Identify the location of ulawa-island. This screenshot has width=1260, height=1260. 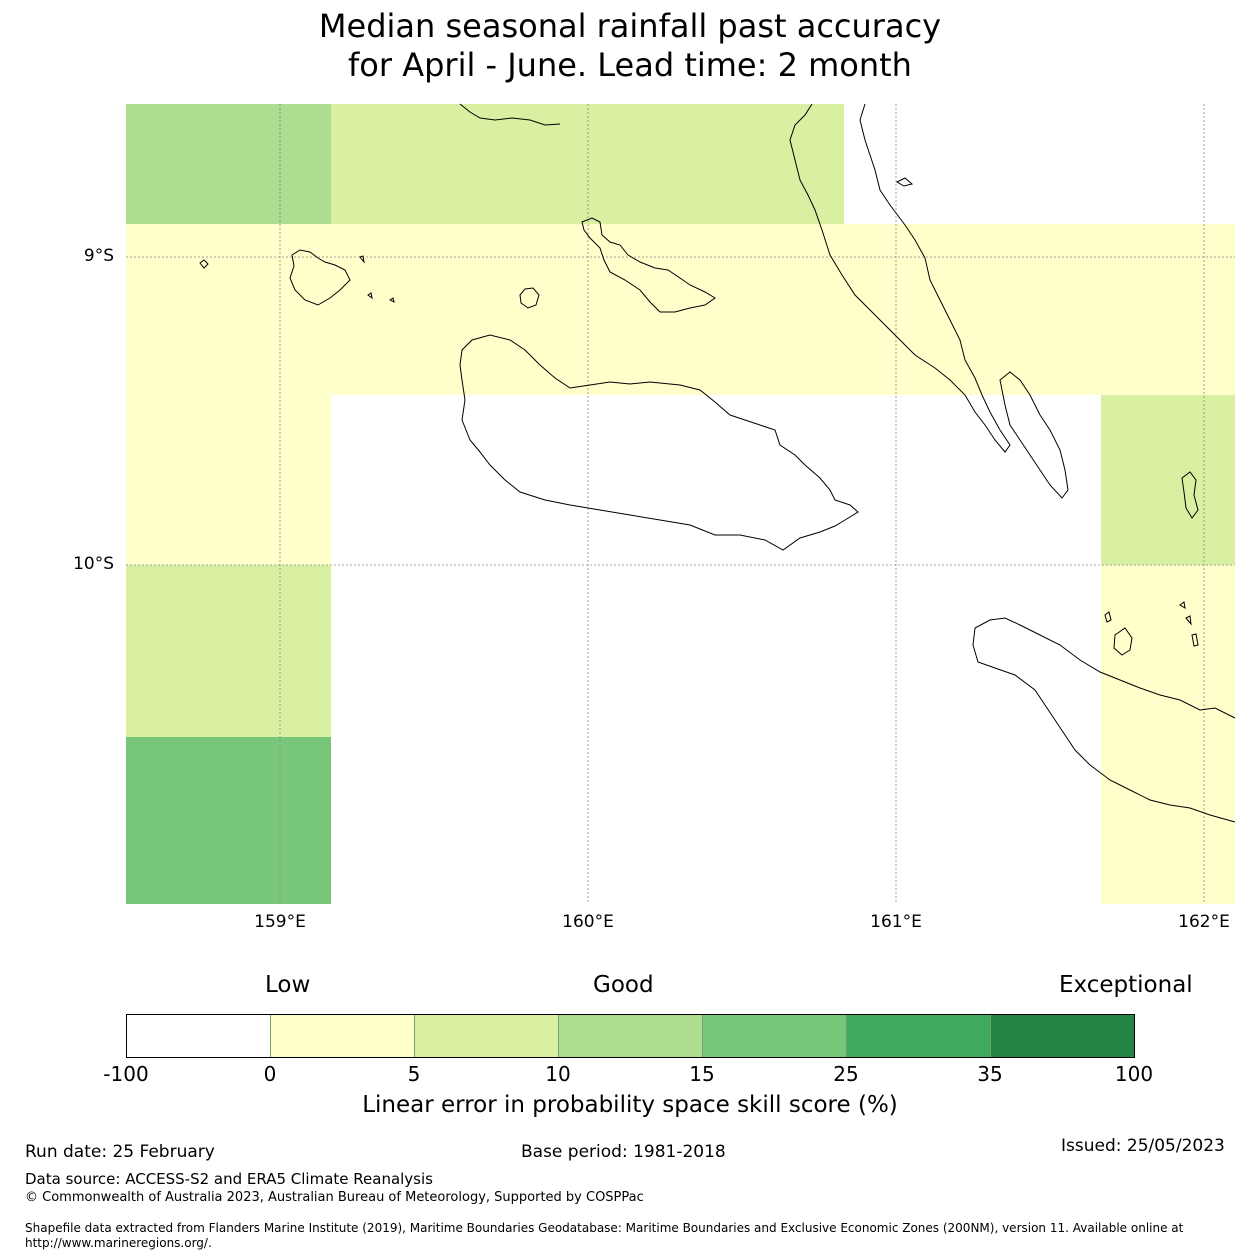
(1190, 495).